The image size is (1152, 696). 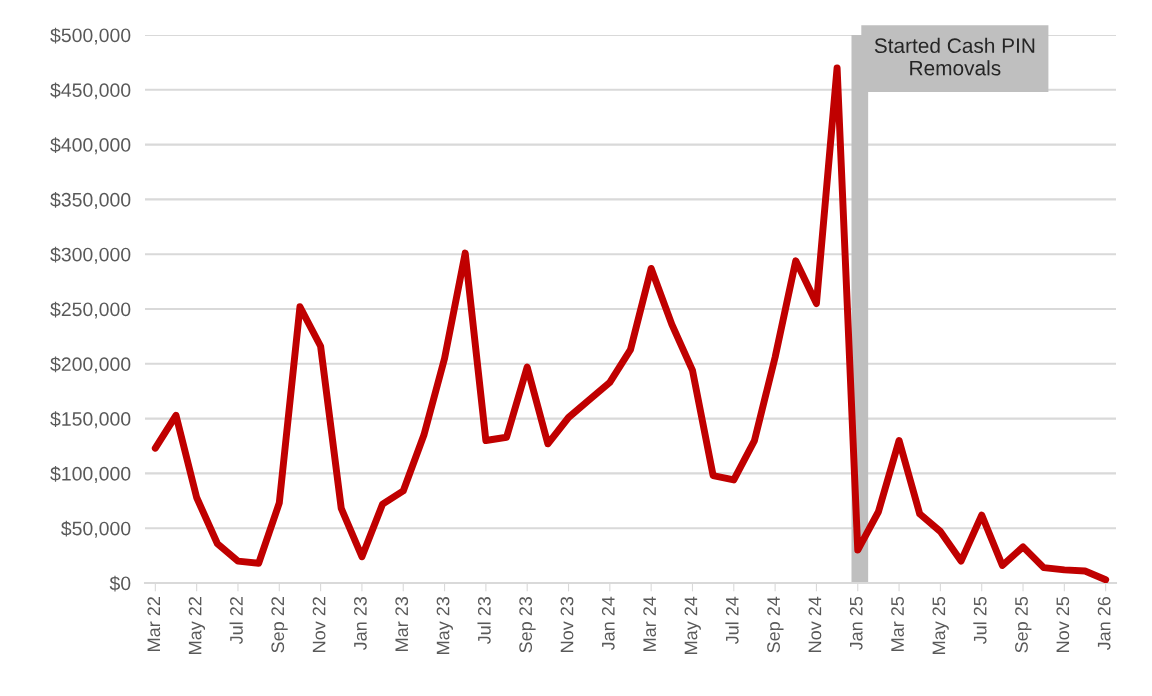 What do you see at coordinates (1104, 623) in the screenshot?
I see `x-tick-label: Jan 26` at bounding box center [1104, 623].